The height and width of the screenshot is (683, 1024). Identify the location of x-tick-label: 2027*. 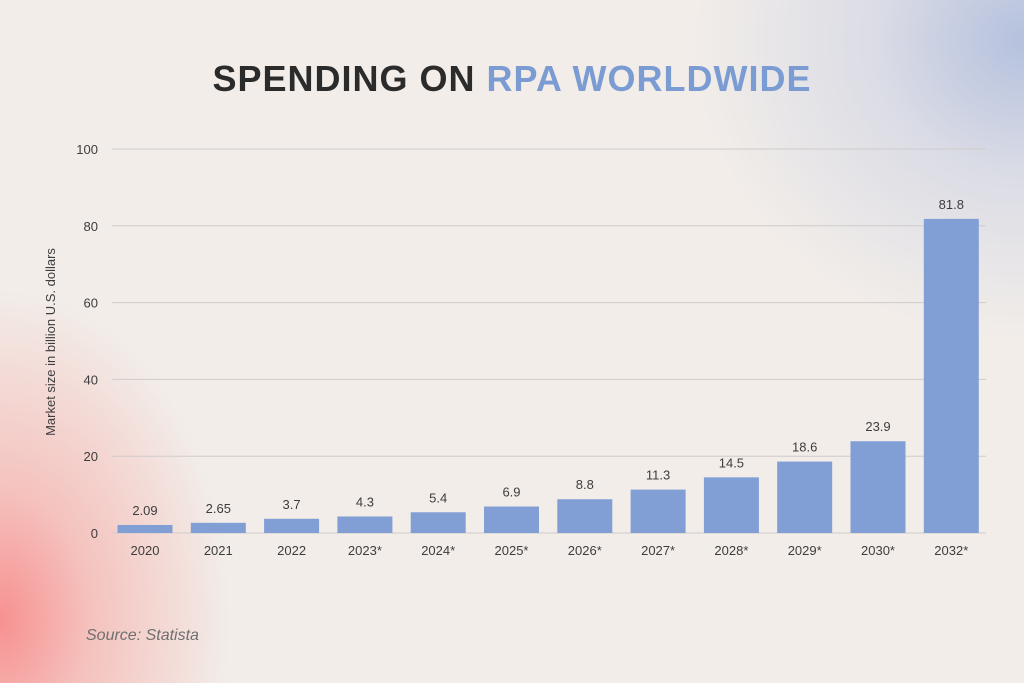
(658, 550).